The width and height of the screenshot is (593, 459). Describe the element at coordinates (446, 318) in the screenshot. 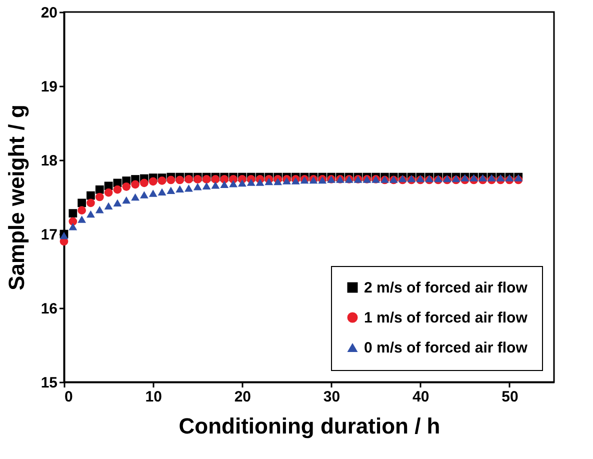

I see `legend-label: 1 m/s of forced air flow` at that location.